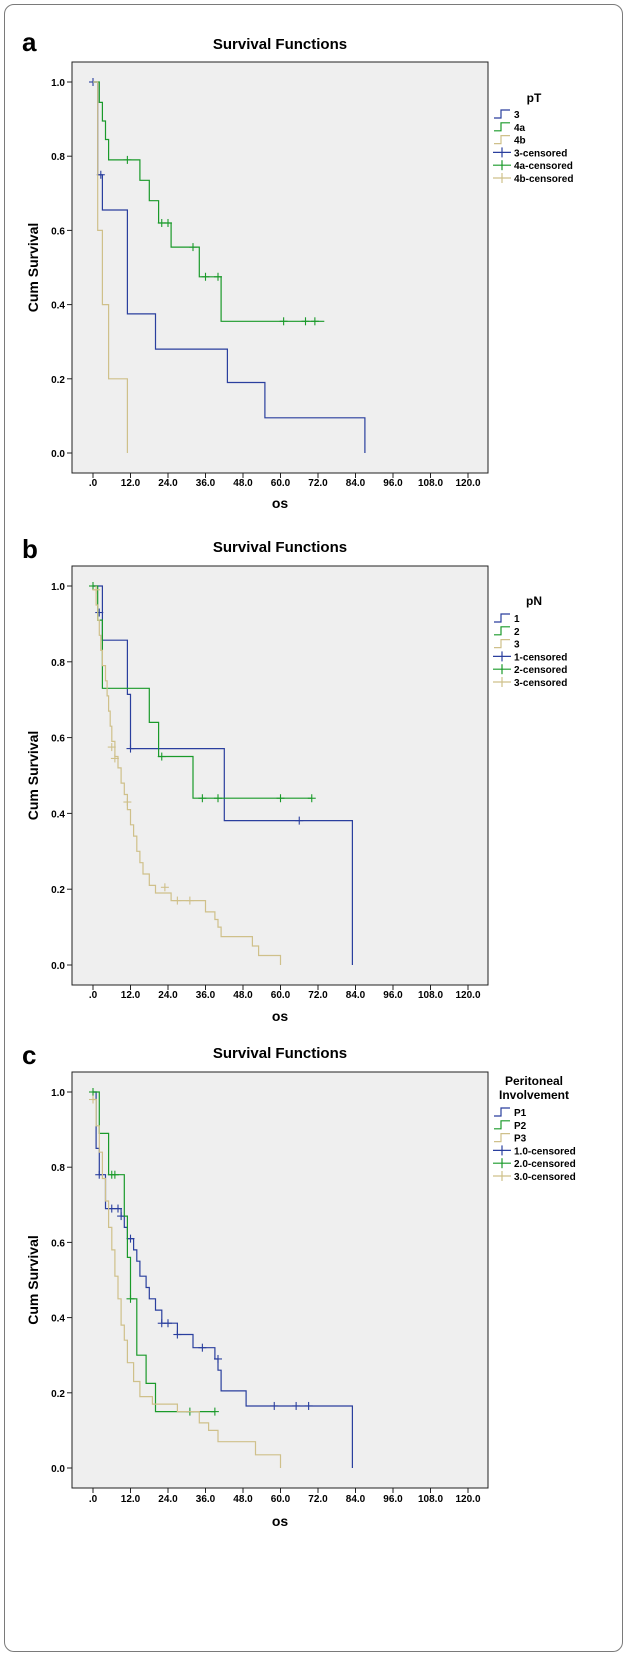 The width and height of the screenshot is (629, 1658). Describe the element at coordinates (545, 1151) in the screenshot. I see `legend-label: 1.0-censored` at that location.